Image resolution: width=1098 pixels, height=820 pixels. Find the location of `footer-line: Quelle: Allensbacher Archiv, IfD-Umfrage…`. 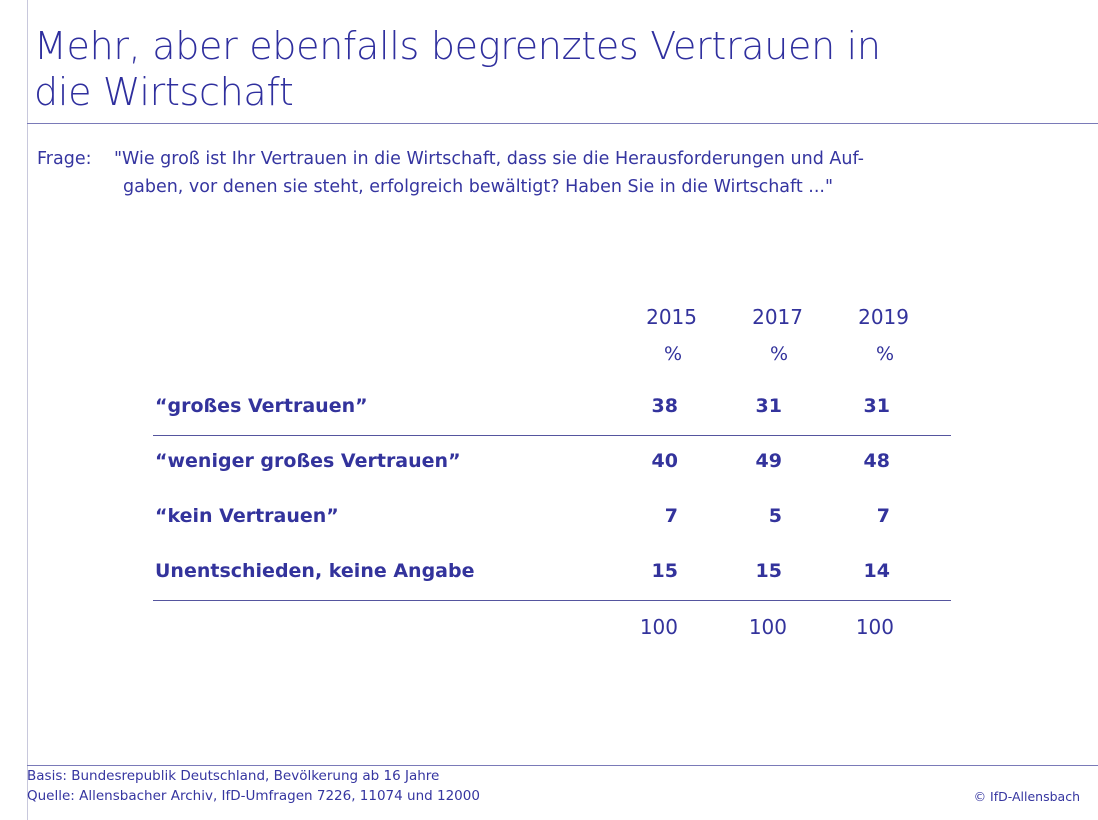

footer-line: Quelle: Allensbacher Archiv, IfD-Umfrage… is located at coordinates (253, 796).